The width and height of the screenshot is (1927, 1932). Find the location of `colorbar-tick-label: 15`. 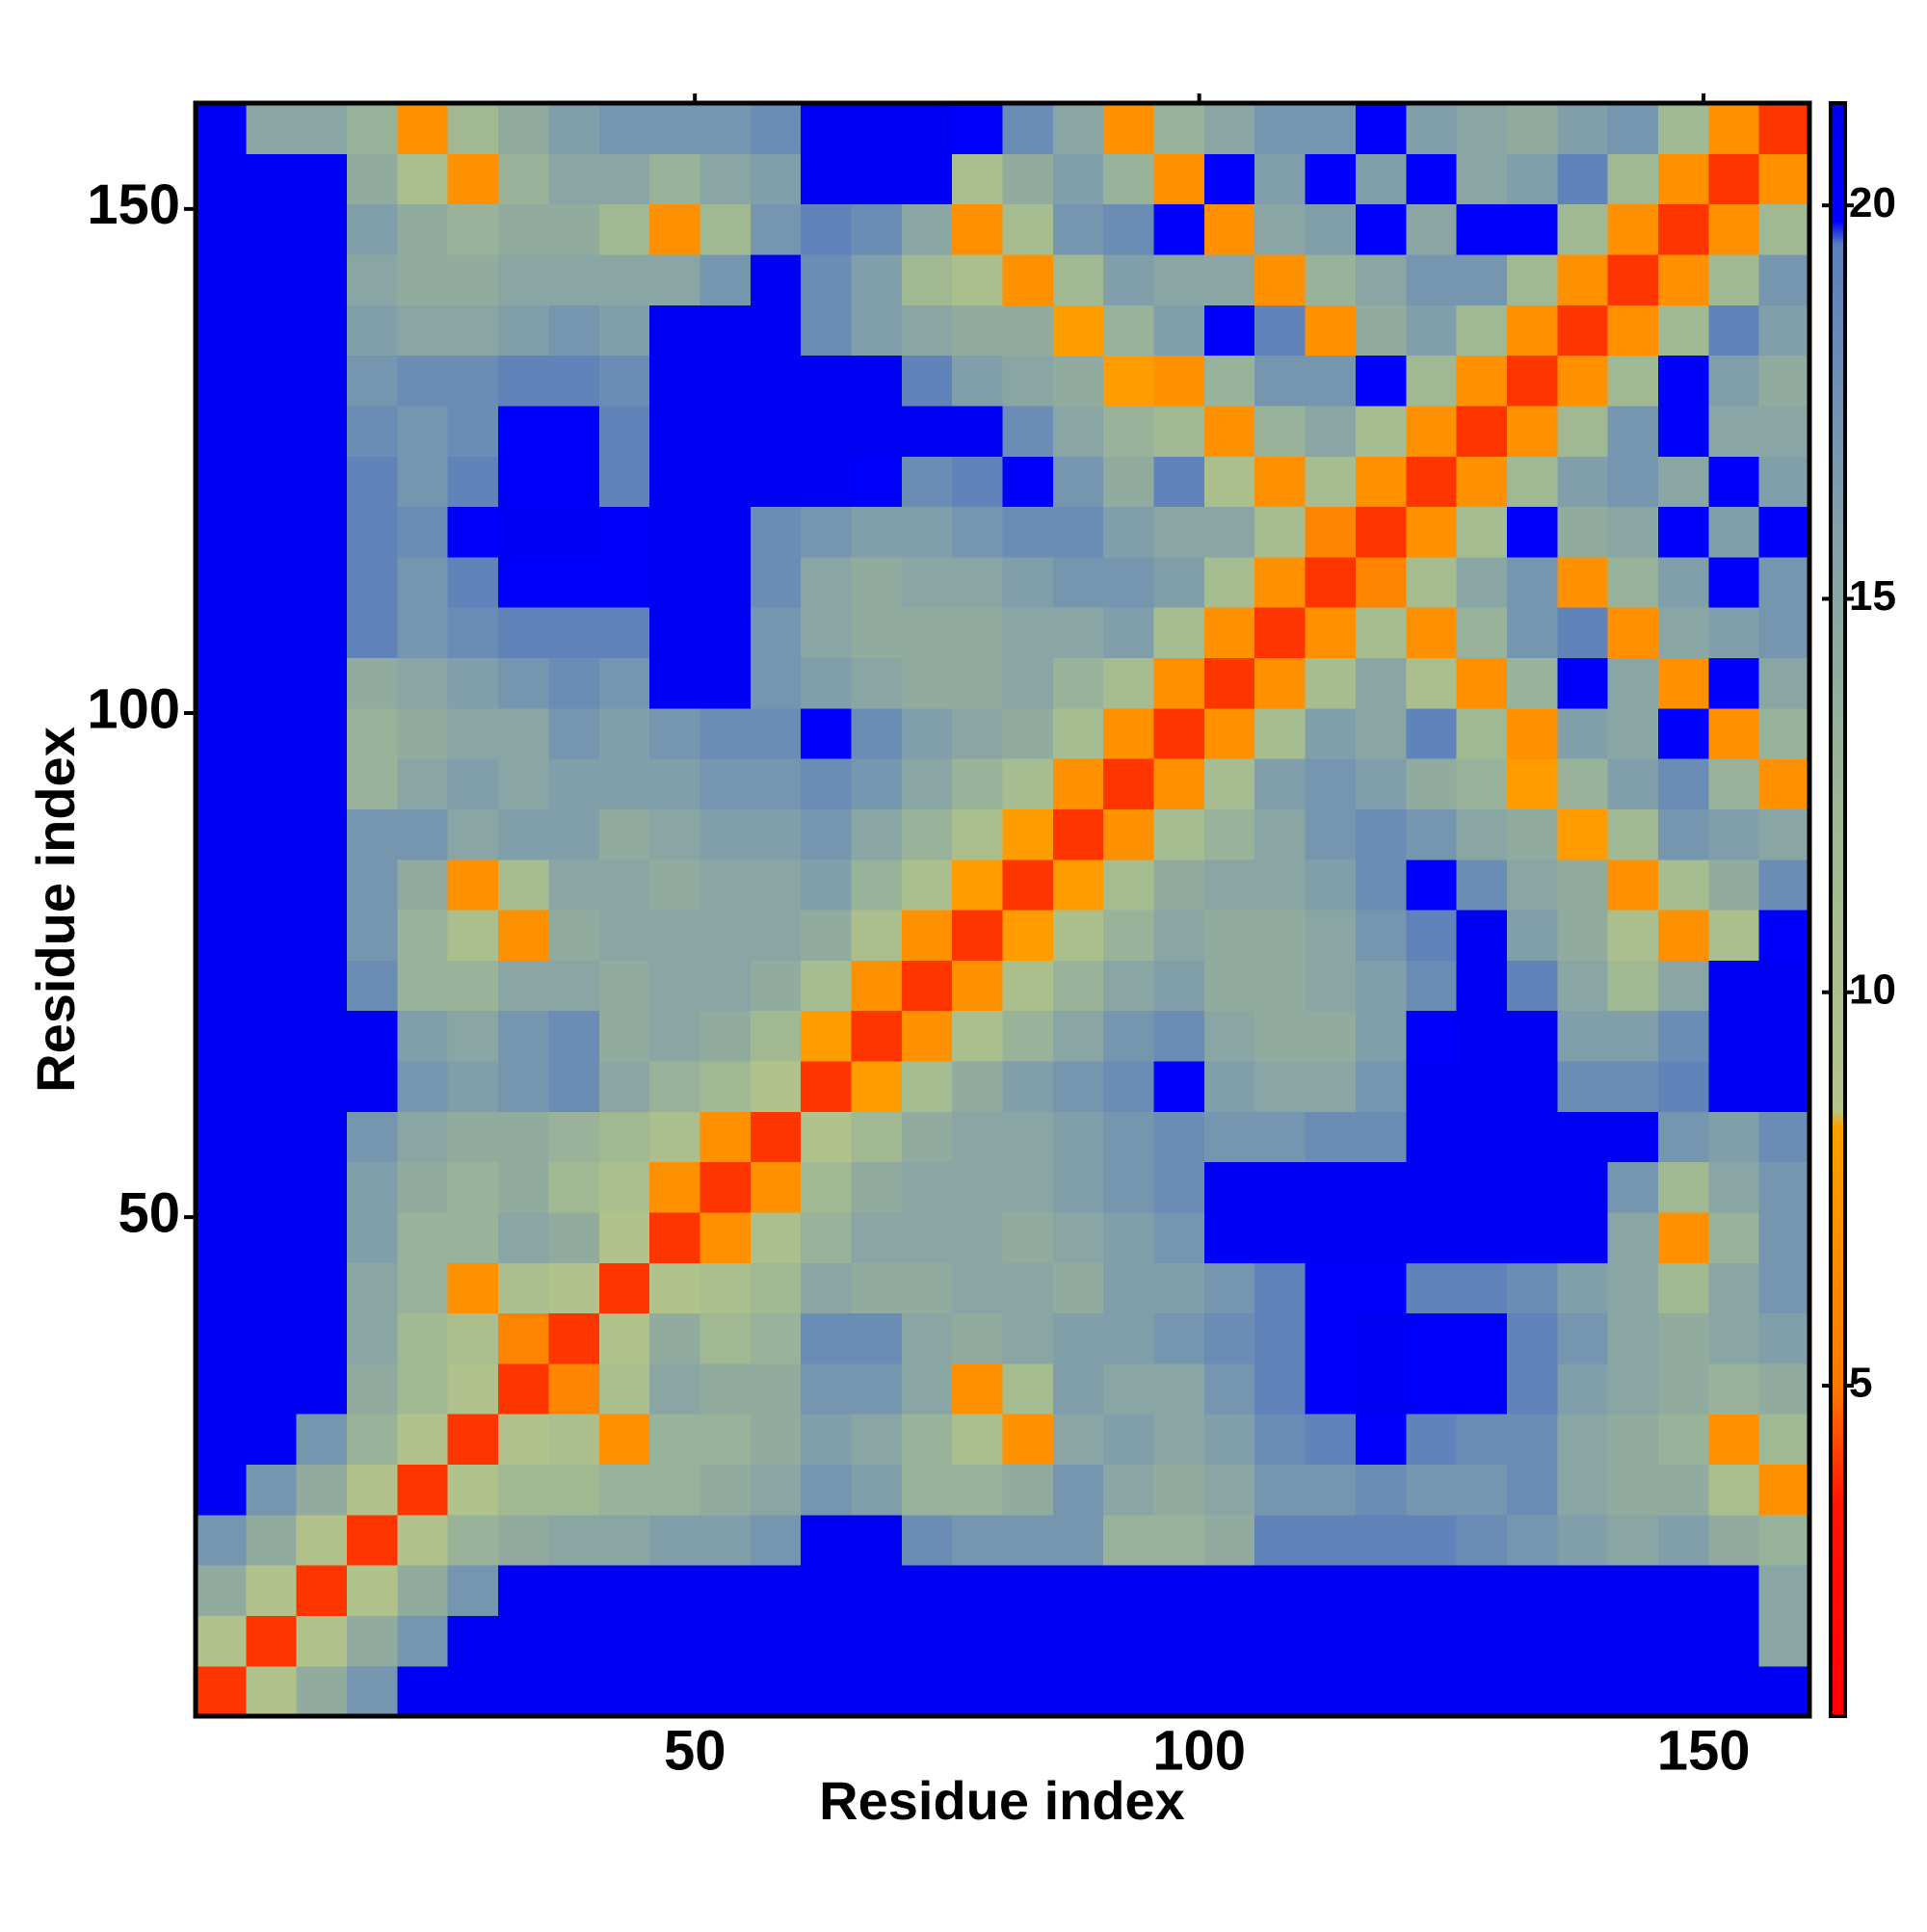

colorbar-tick-label: 15 is located at coordinates (1873, 596).